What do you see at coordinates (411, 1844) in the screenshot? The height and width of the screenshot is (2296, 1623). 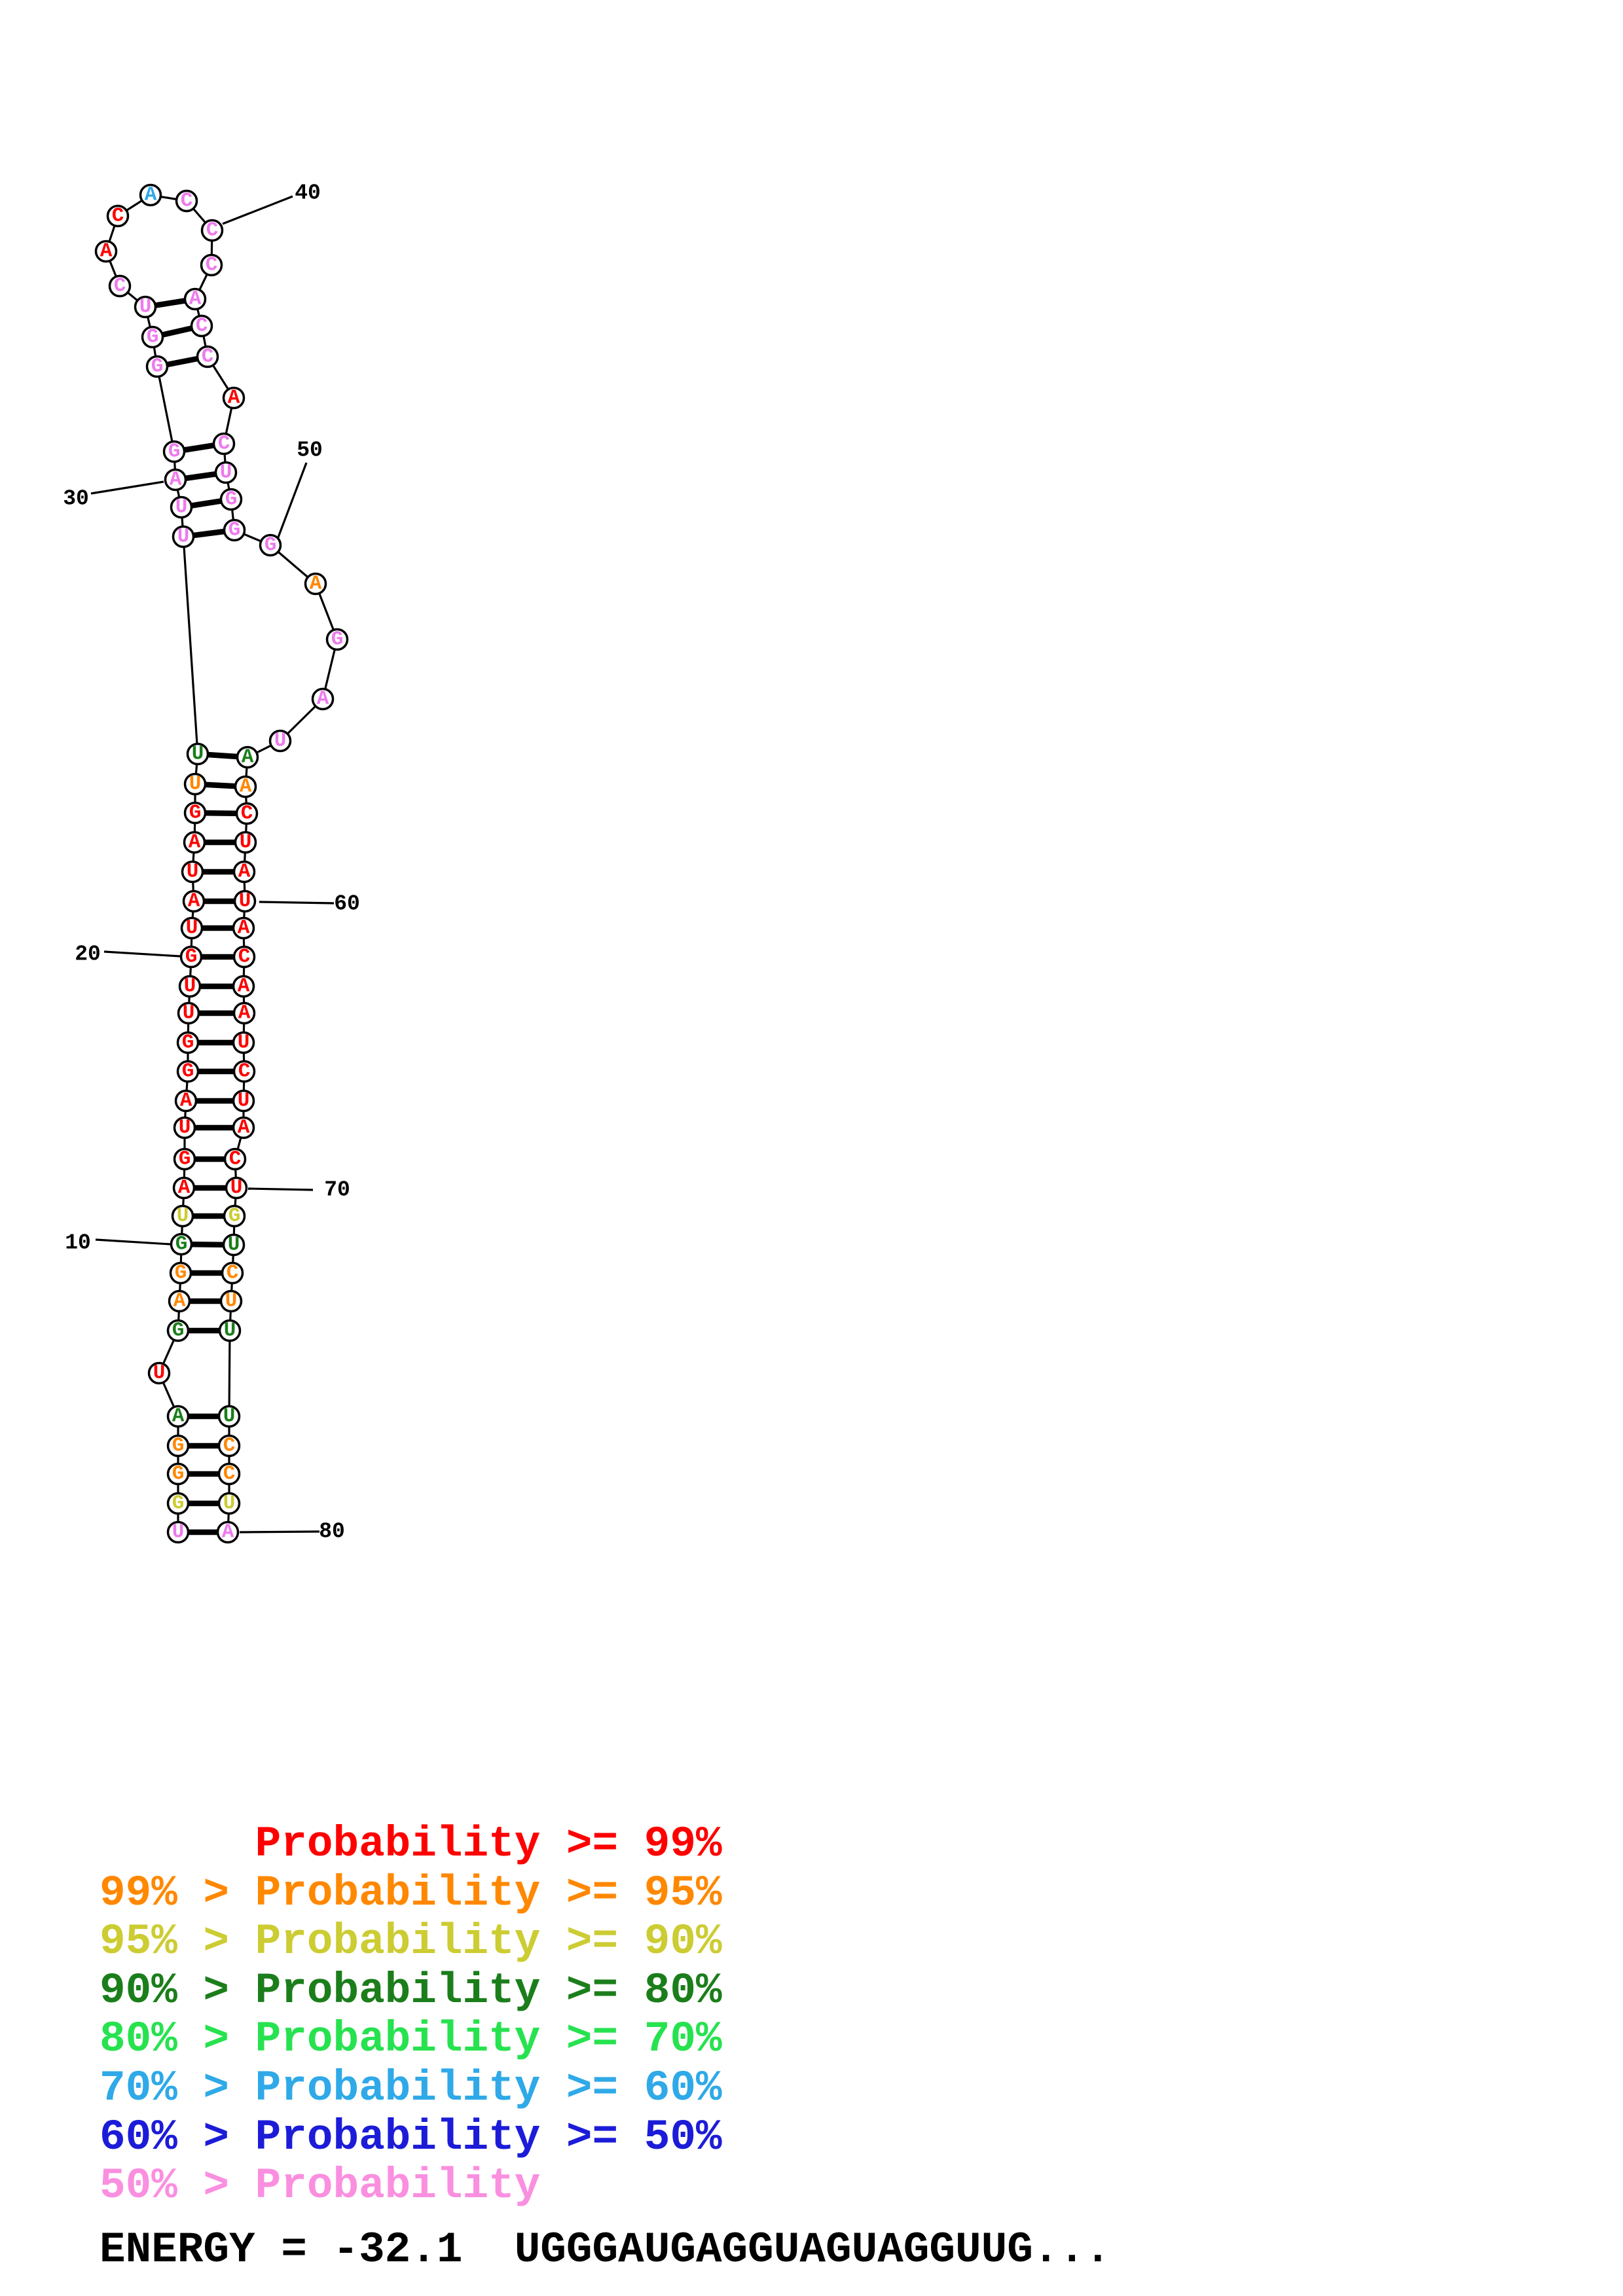 I see `legend-line-p99: Probability >= 99%` at bounding box center [411, 1844].